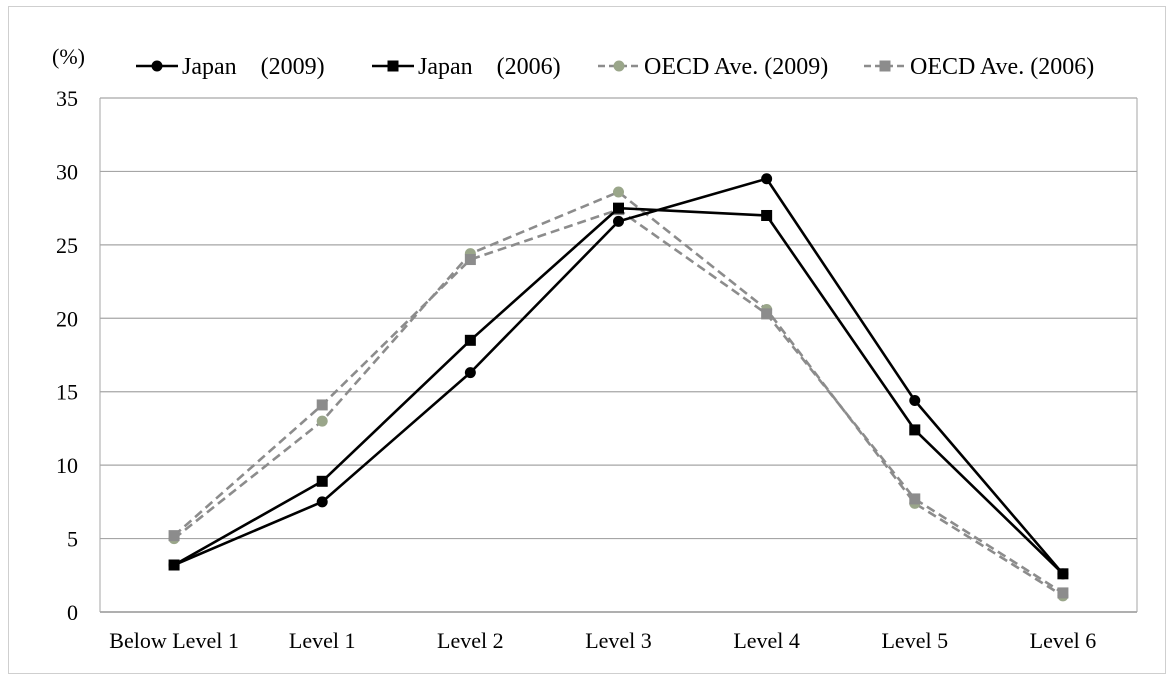 The width and height of the screenshot is (1170, 679). What do you see at coordinates (736, 67) in the screenshot?
I see `legend-label: OECD Ave. (2009)` at bounding box center [736, 67].